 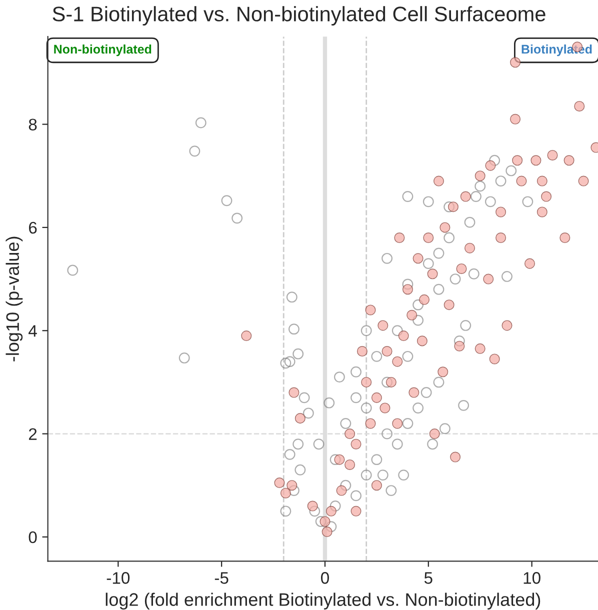 I want to click on y-tick-label: 0, so click(x=32, y=537).